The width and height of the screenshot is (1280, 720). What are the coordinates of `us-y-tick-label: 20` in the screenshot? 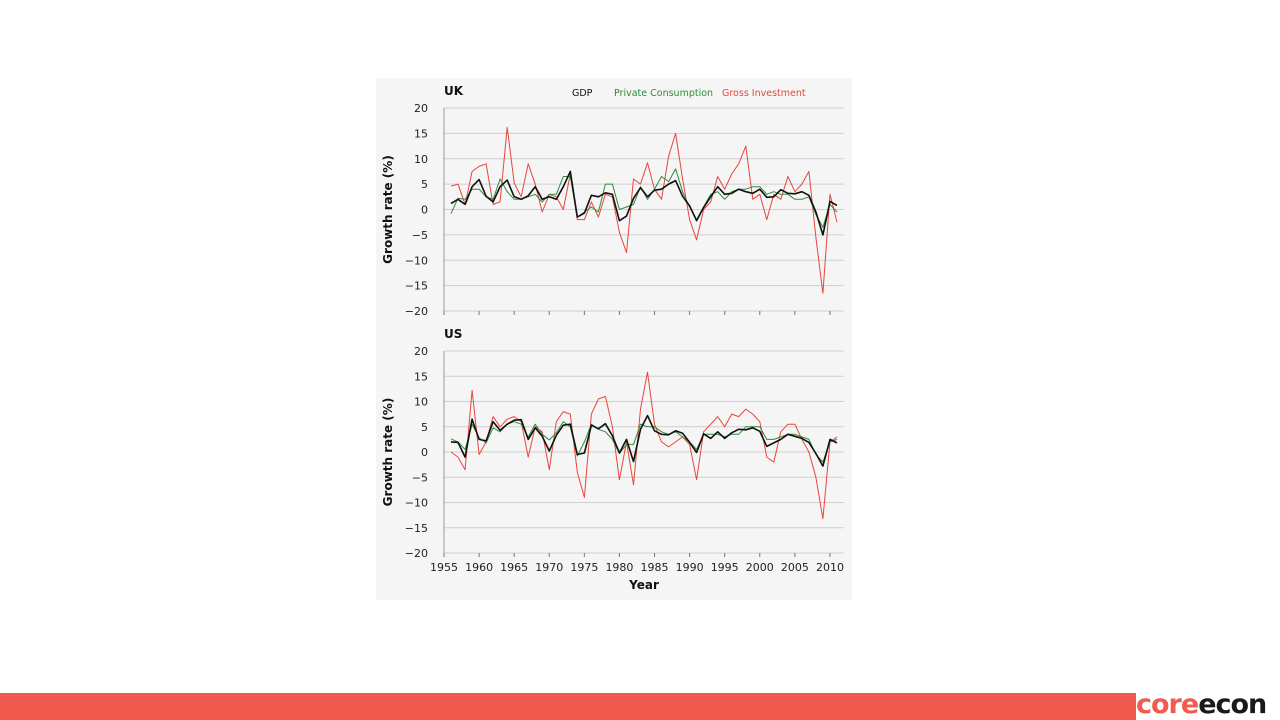 It's located at (421, 351).